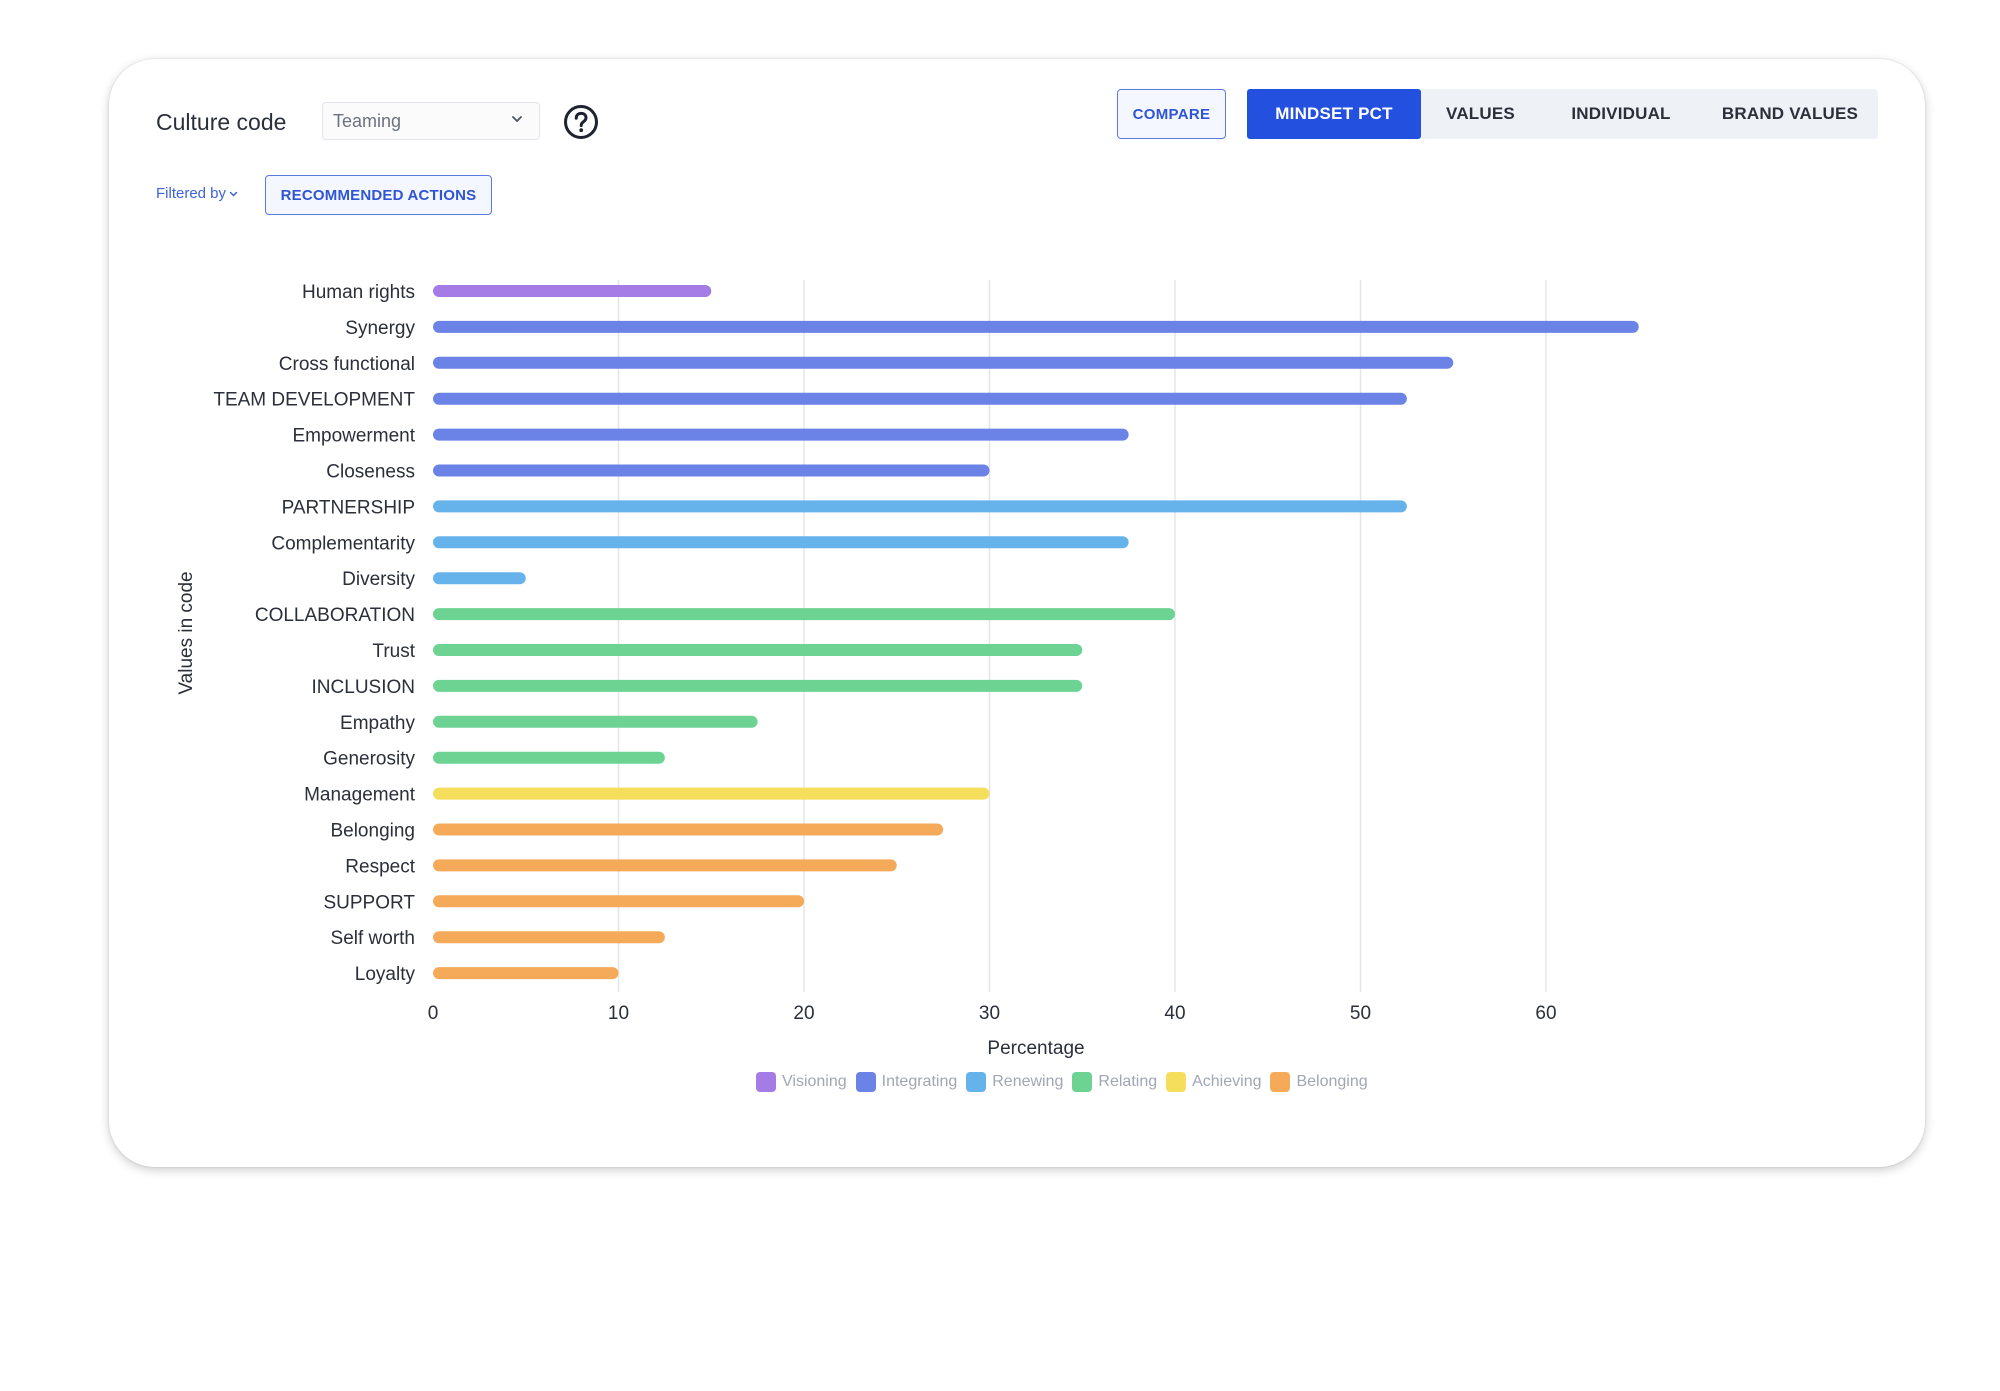  I want to click on legend-item: Belonging, so click(1319, 1082).